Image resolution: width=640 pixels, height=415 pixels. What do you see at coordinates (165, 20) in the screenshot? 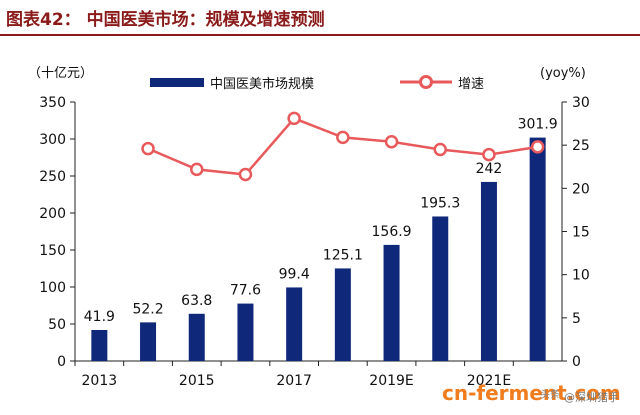
I see `page-title: 图表42： 中国医美市场：规模及增速预测` at bounding box center [165, 20].